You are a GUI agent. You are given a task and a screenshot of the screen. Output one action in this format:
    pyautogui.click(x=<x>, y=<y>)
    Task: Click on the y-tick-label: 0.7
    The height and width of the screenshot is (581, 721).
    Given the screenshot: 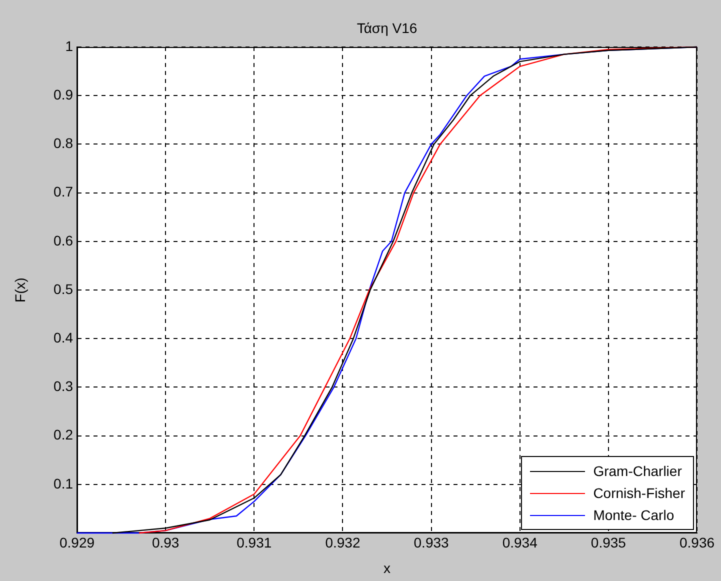 What is the action you would take?
    pyautogui.click(x=64, y=192)
    